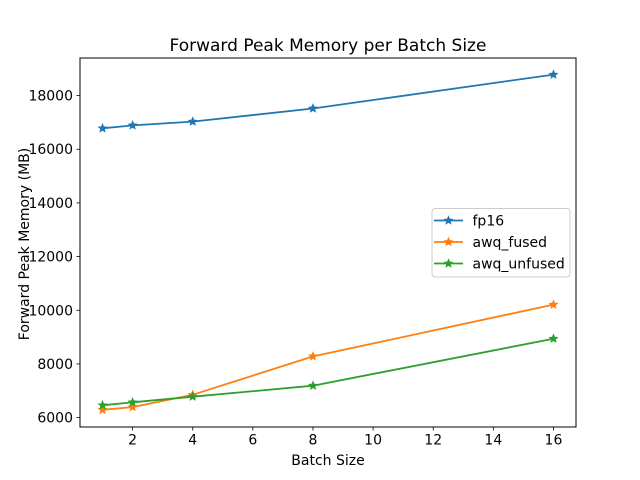 The image size is (640, 480). I want to click on y-axis-label: Forward Peak Memory (MB), so click(25, 244).